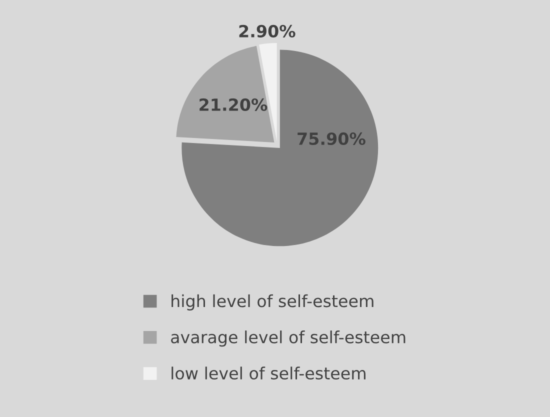 Image resolution: width=550 pixels, height=417 pixels. Describe the element at coordinates (332, 139) in the screenshot. I see `data-label: 75.90%` at that location.